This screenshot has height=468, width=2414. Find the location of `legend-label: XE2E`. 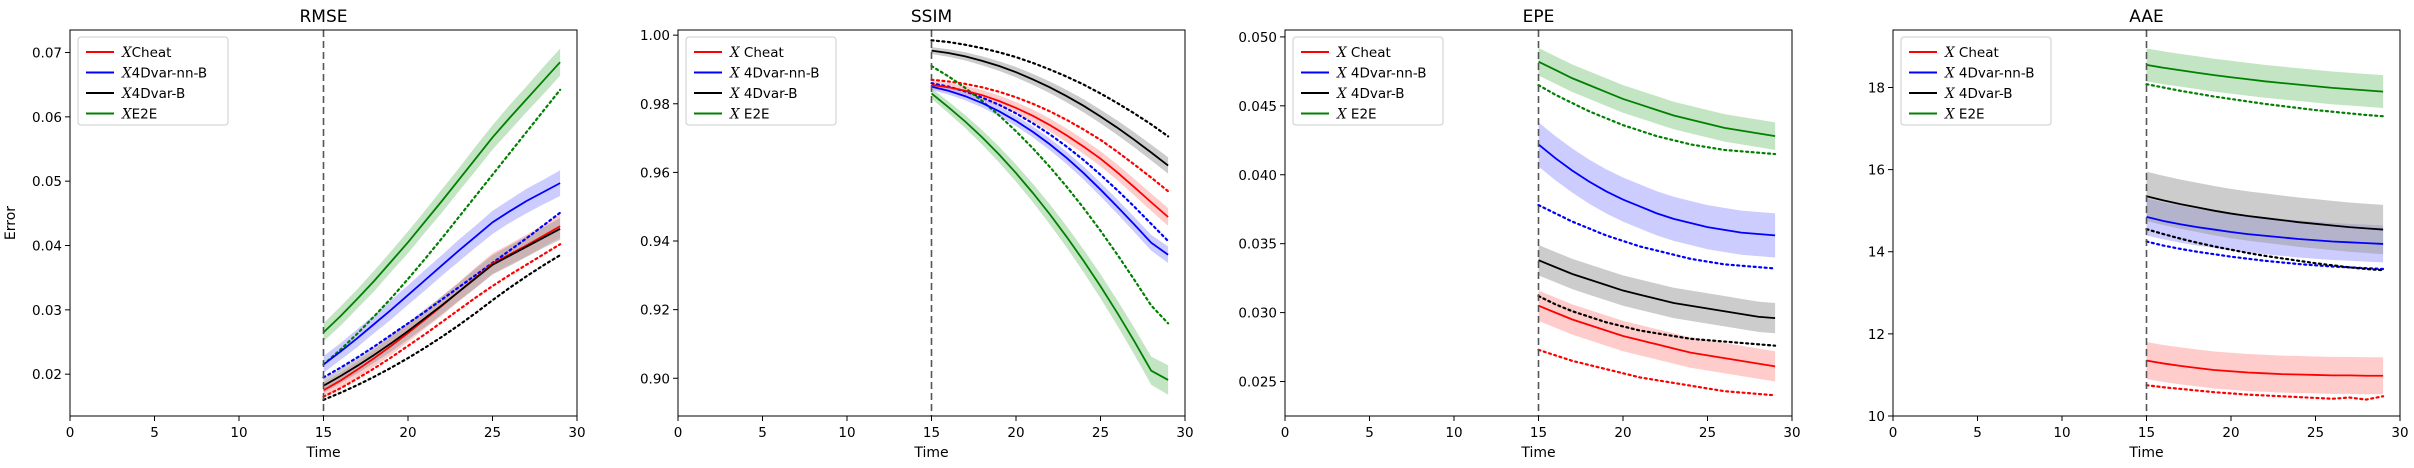

legend-label: XE2E is located at coordinates (139, 115).